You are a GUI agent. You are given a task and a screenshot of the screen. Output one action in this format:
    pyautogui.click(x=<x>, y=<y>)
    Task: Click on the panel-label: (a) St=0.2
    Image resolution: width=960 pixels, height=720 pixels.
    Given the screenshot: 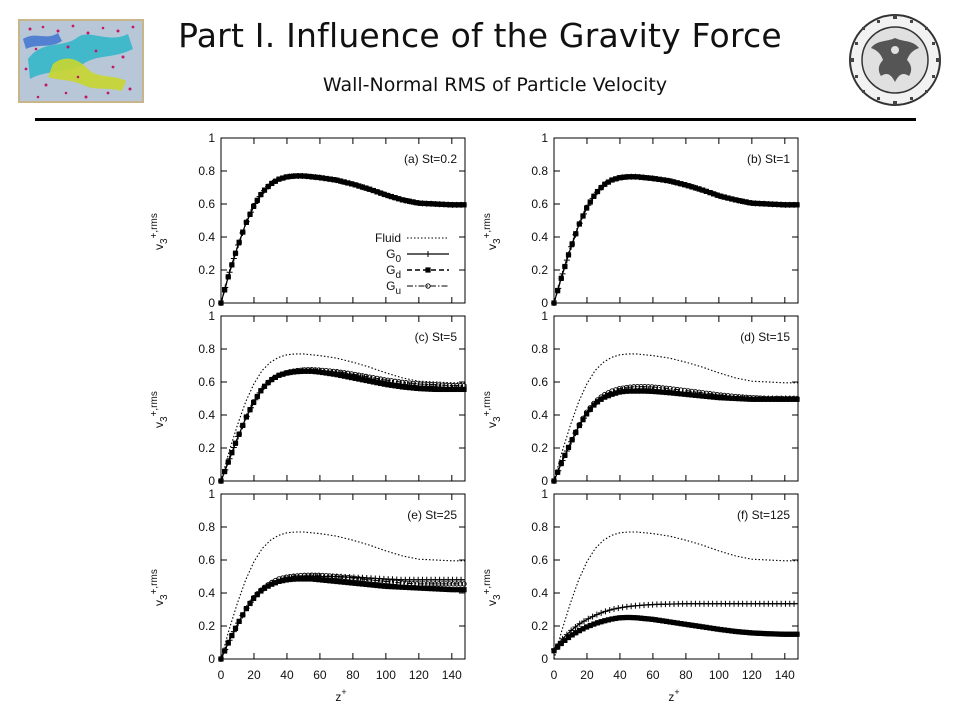 What is the action you would take?
    pyautogui.click(x=430, y=159)
    